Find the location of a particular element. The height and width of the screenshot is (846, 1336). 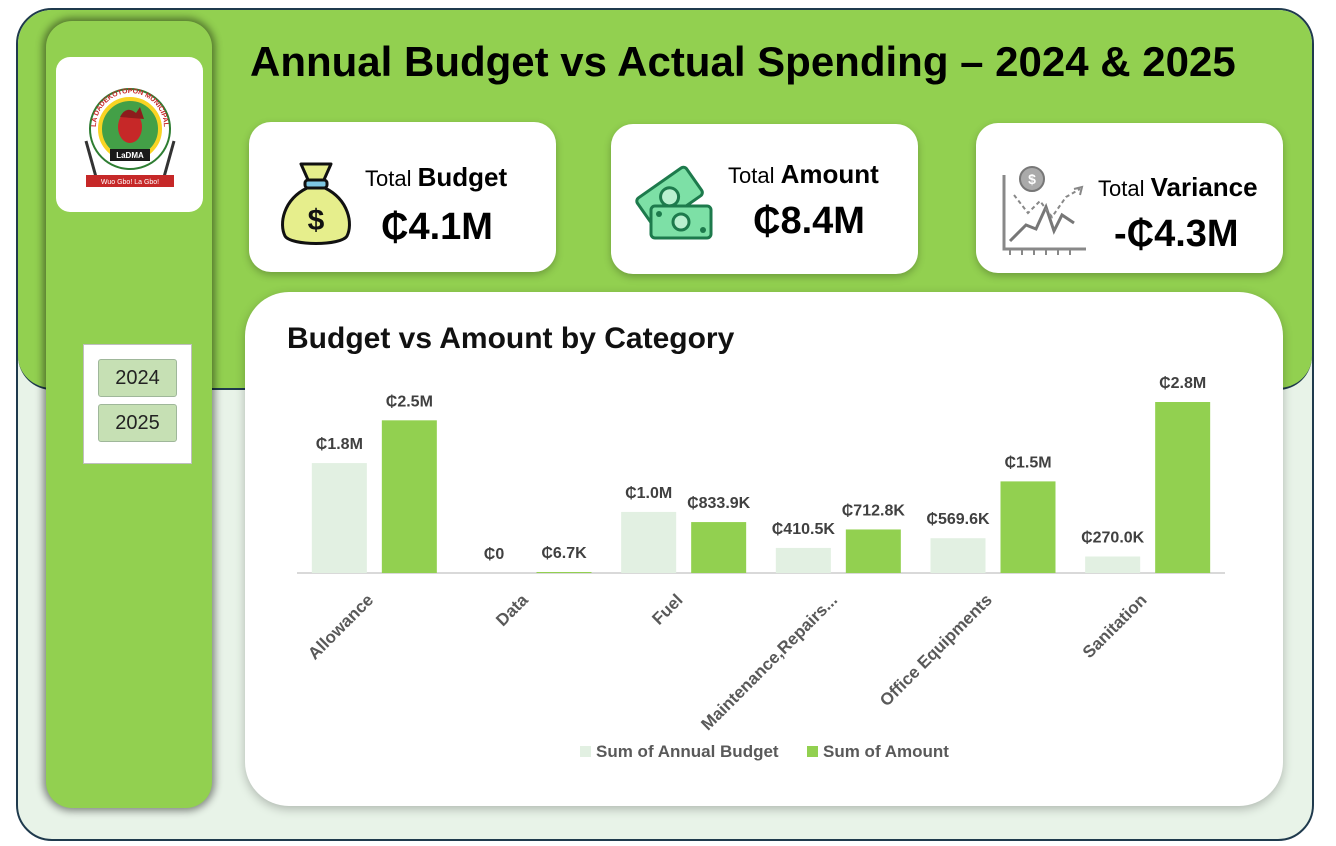

year-slicer: 2024 2025 is located at coordinates (137, 404).